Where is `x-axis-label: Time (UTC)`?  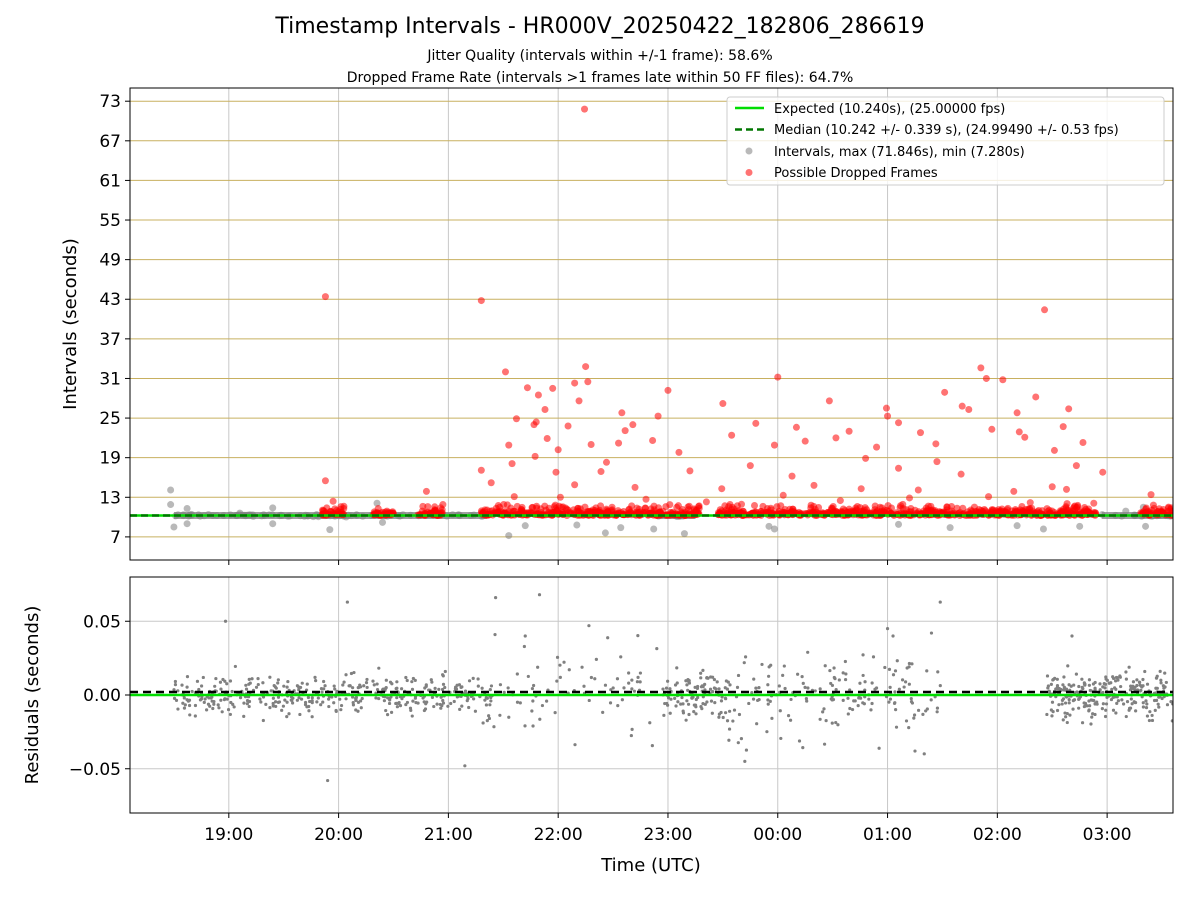
x-axis-label: Time (UTC) is located at coordinates (650, 865).